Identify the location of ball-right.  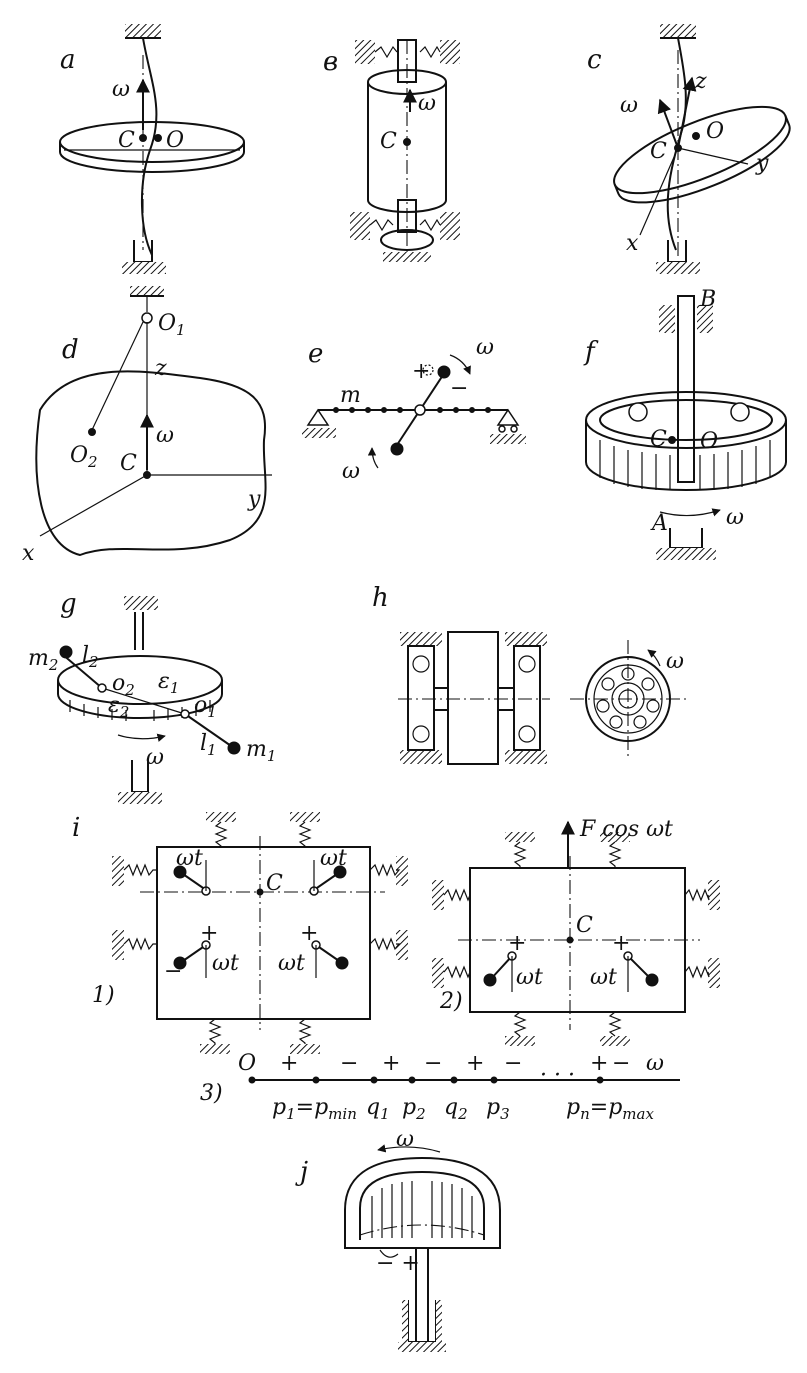
(740, 412).